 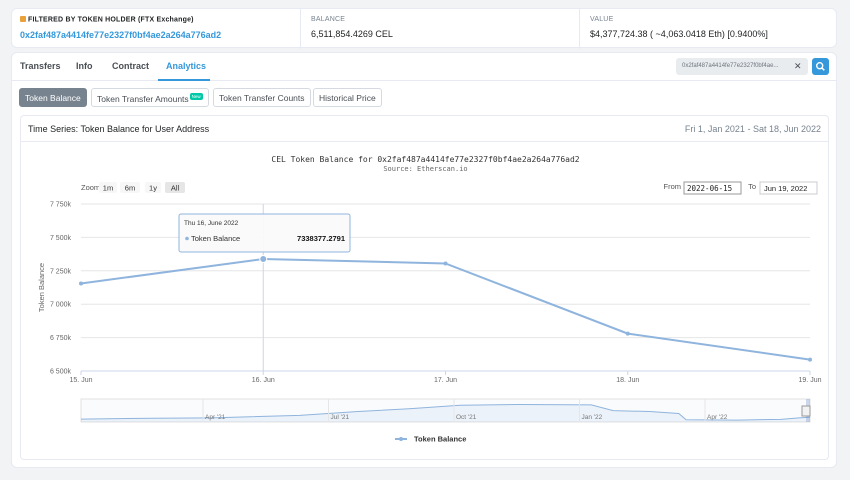 What do you see at coordinates (215, 417) in the screenshot?
I see `navigator-label: Apr '21` at bounding box center [215, 417].